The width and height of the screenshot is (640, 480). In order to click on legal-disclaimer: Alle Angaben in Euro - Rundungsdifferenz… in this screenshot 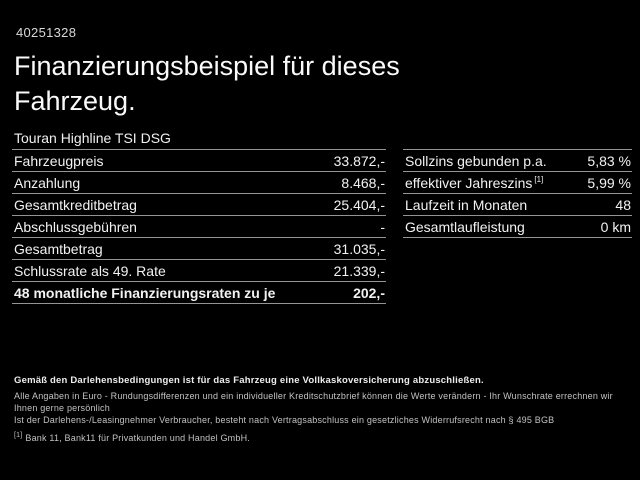, I will do `click(313, 402)`.